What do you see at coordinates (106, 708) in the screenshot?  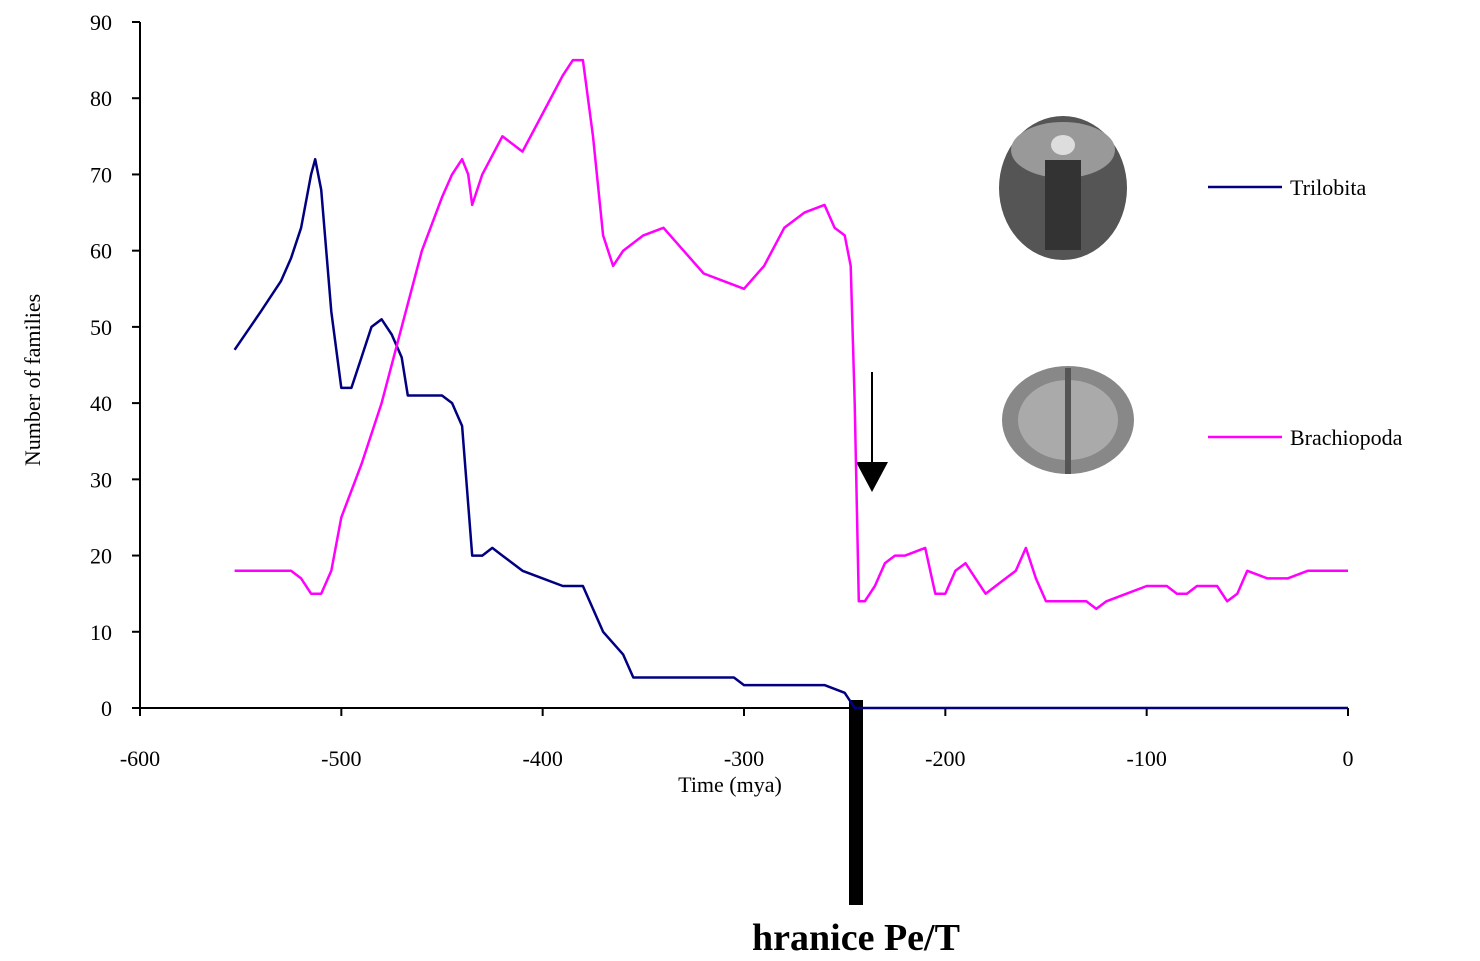 I see `y-tick-label: 0` at bounding box center [106, 708].